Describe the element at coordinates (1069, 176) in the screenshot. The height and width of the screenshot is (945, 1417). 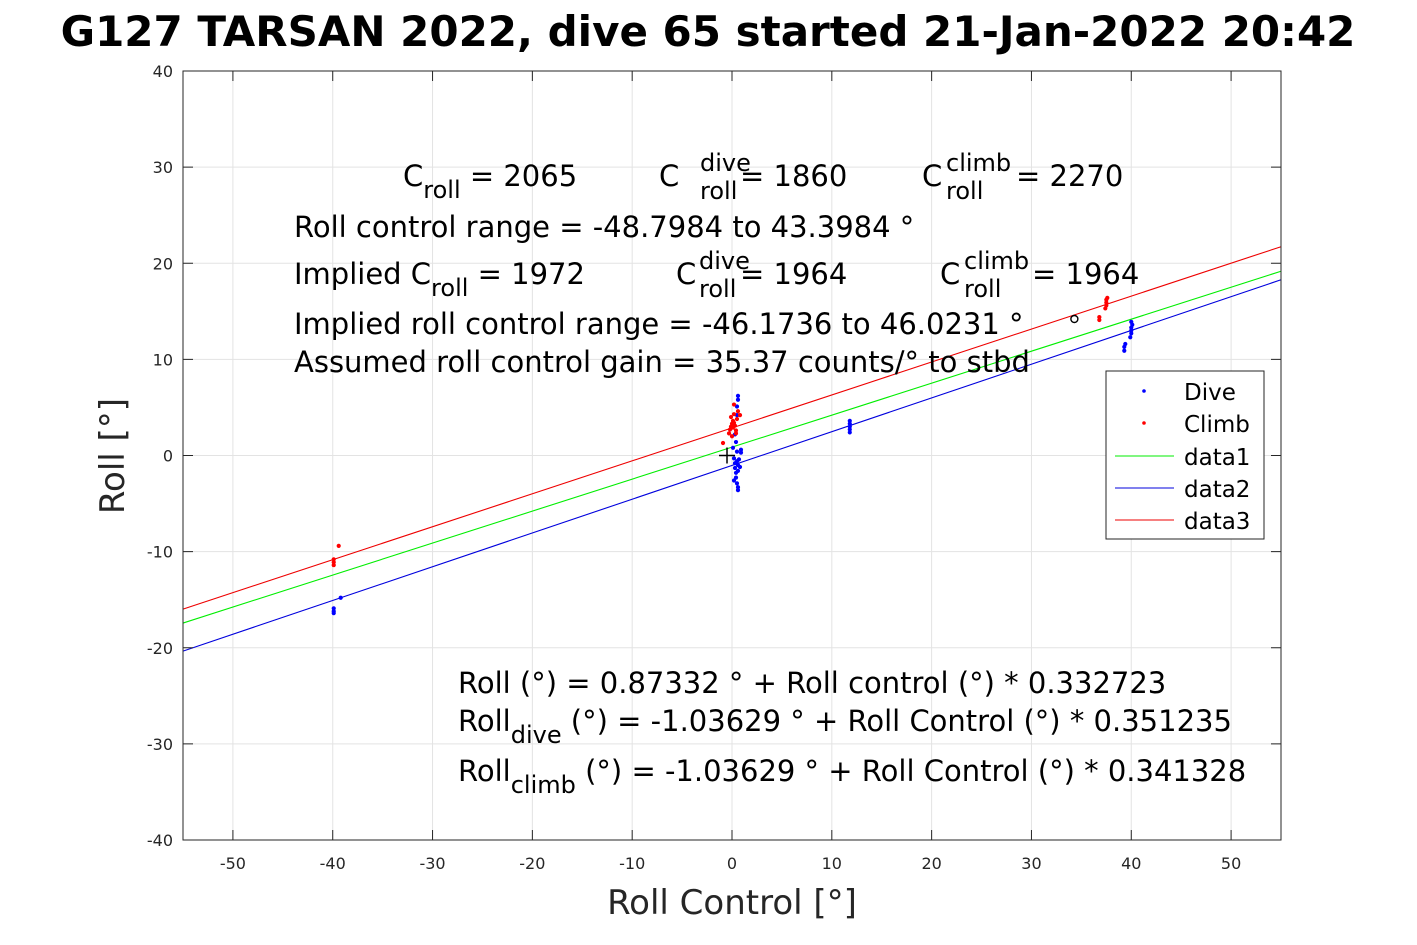
I see `annotation-c-climb-value: = 2270` at that location.